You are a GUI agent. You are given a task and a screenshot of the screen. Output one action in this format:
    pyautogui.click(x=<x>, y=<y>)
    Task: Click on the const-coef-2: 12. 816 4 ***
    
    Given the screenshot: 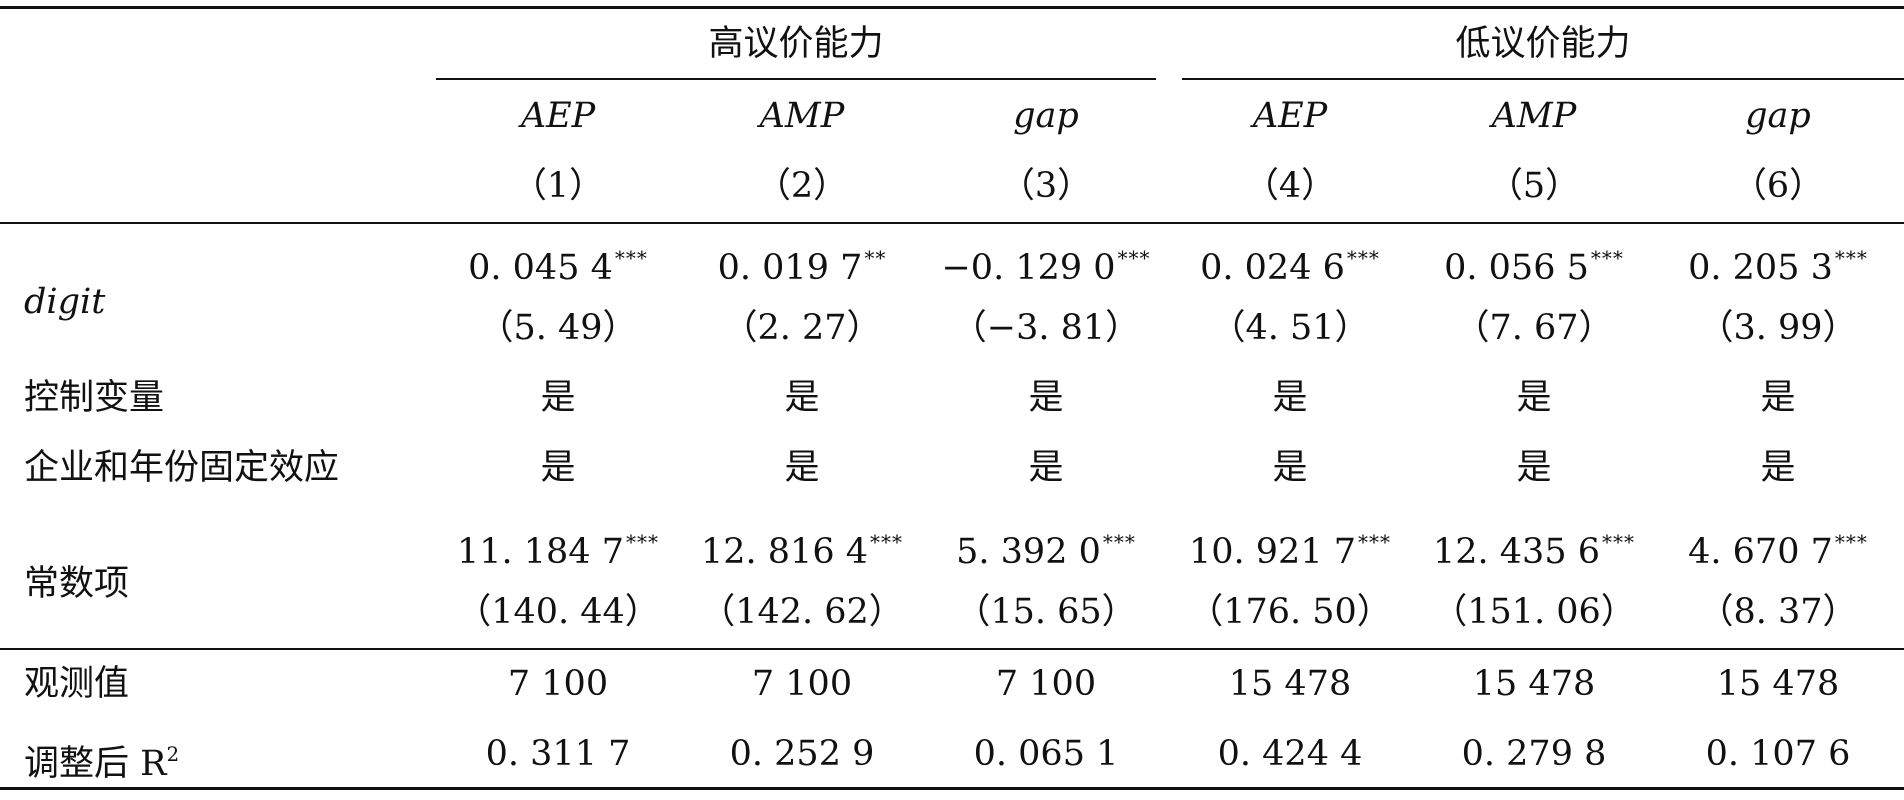 What is the action you would take?
    pyautogui.click(x=802, y=547)
    